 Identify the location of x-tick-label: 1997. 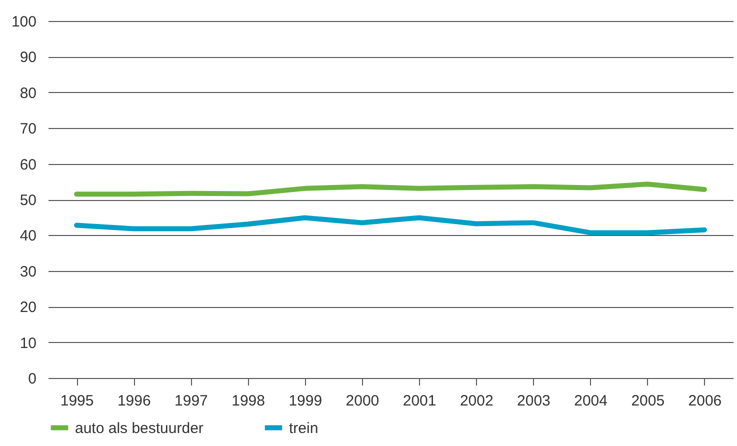
(191, 401).